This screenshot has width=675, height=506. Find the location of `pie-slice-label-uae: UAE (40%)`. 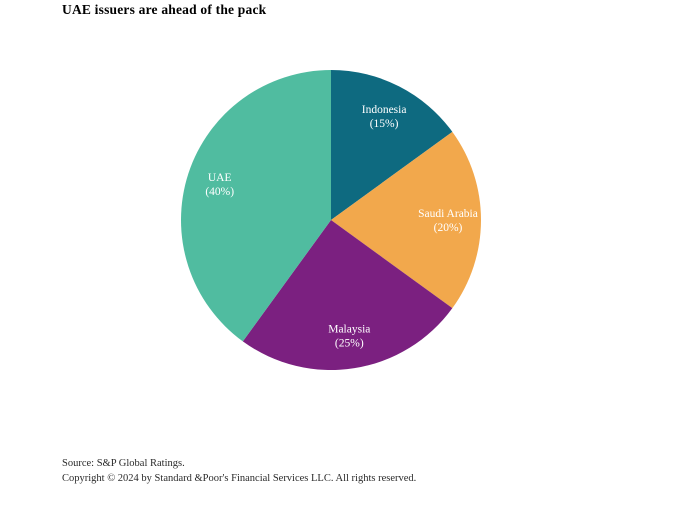

pie-slice-label-uae: UAE (40%) is located at coordinates (219, 185).